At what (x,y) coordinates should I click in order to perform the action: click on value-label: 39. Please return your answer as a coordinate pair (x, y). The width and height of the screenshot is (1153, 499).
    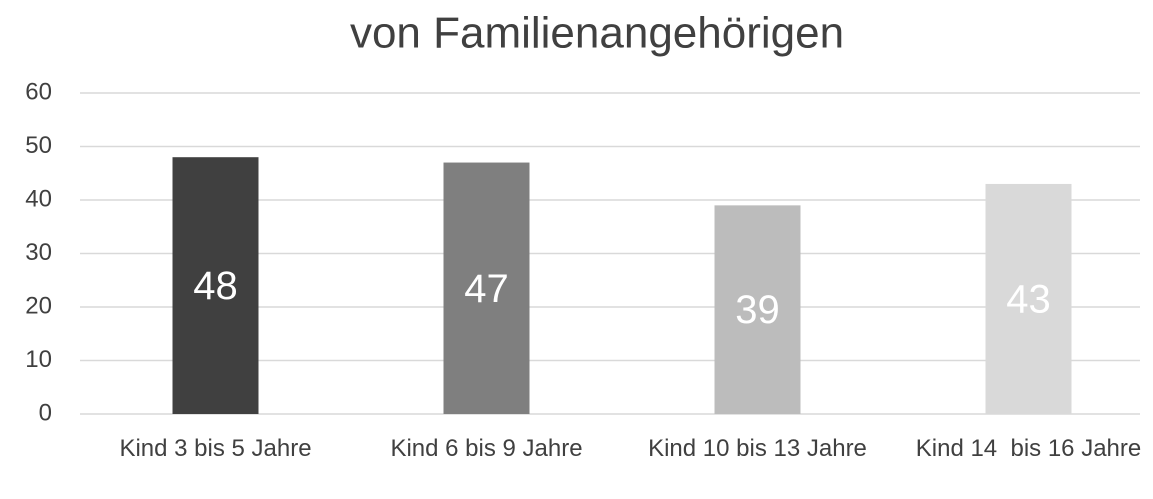
    Looking at the image, I should click on (757, 310).